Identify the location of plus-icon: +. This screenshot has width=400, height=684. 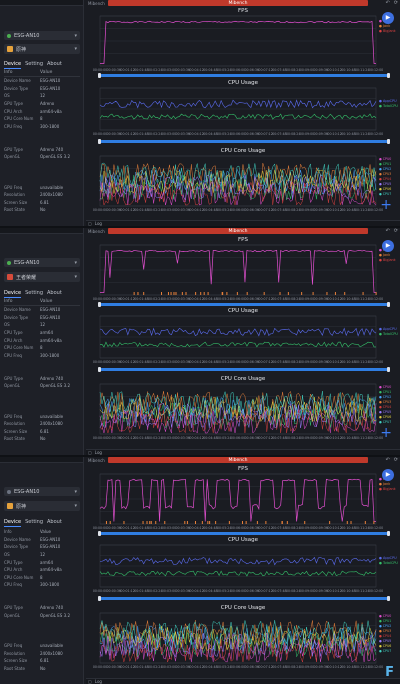
(386, 205).